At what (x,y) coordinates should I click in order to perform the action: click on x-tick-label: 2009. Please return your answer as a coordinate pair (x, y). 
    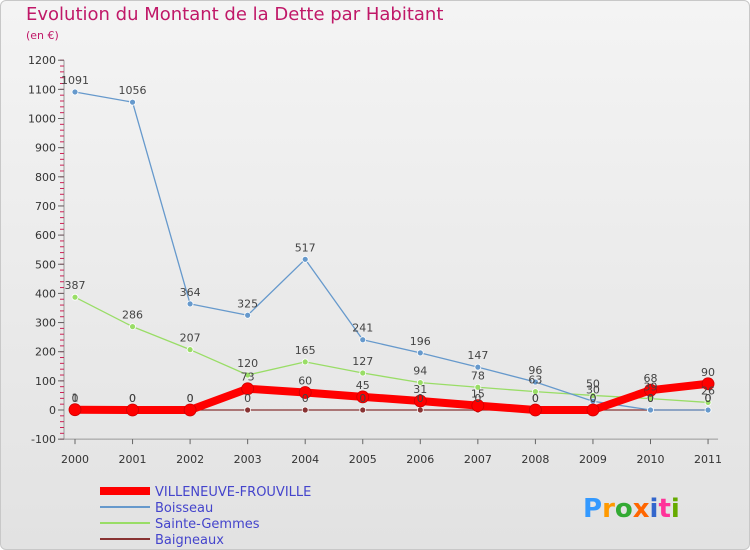
    Looking at the image, I should click on (593, 459).